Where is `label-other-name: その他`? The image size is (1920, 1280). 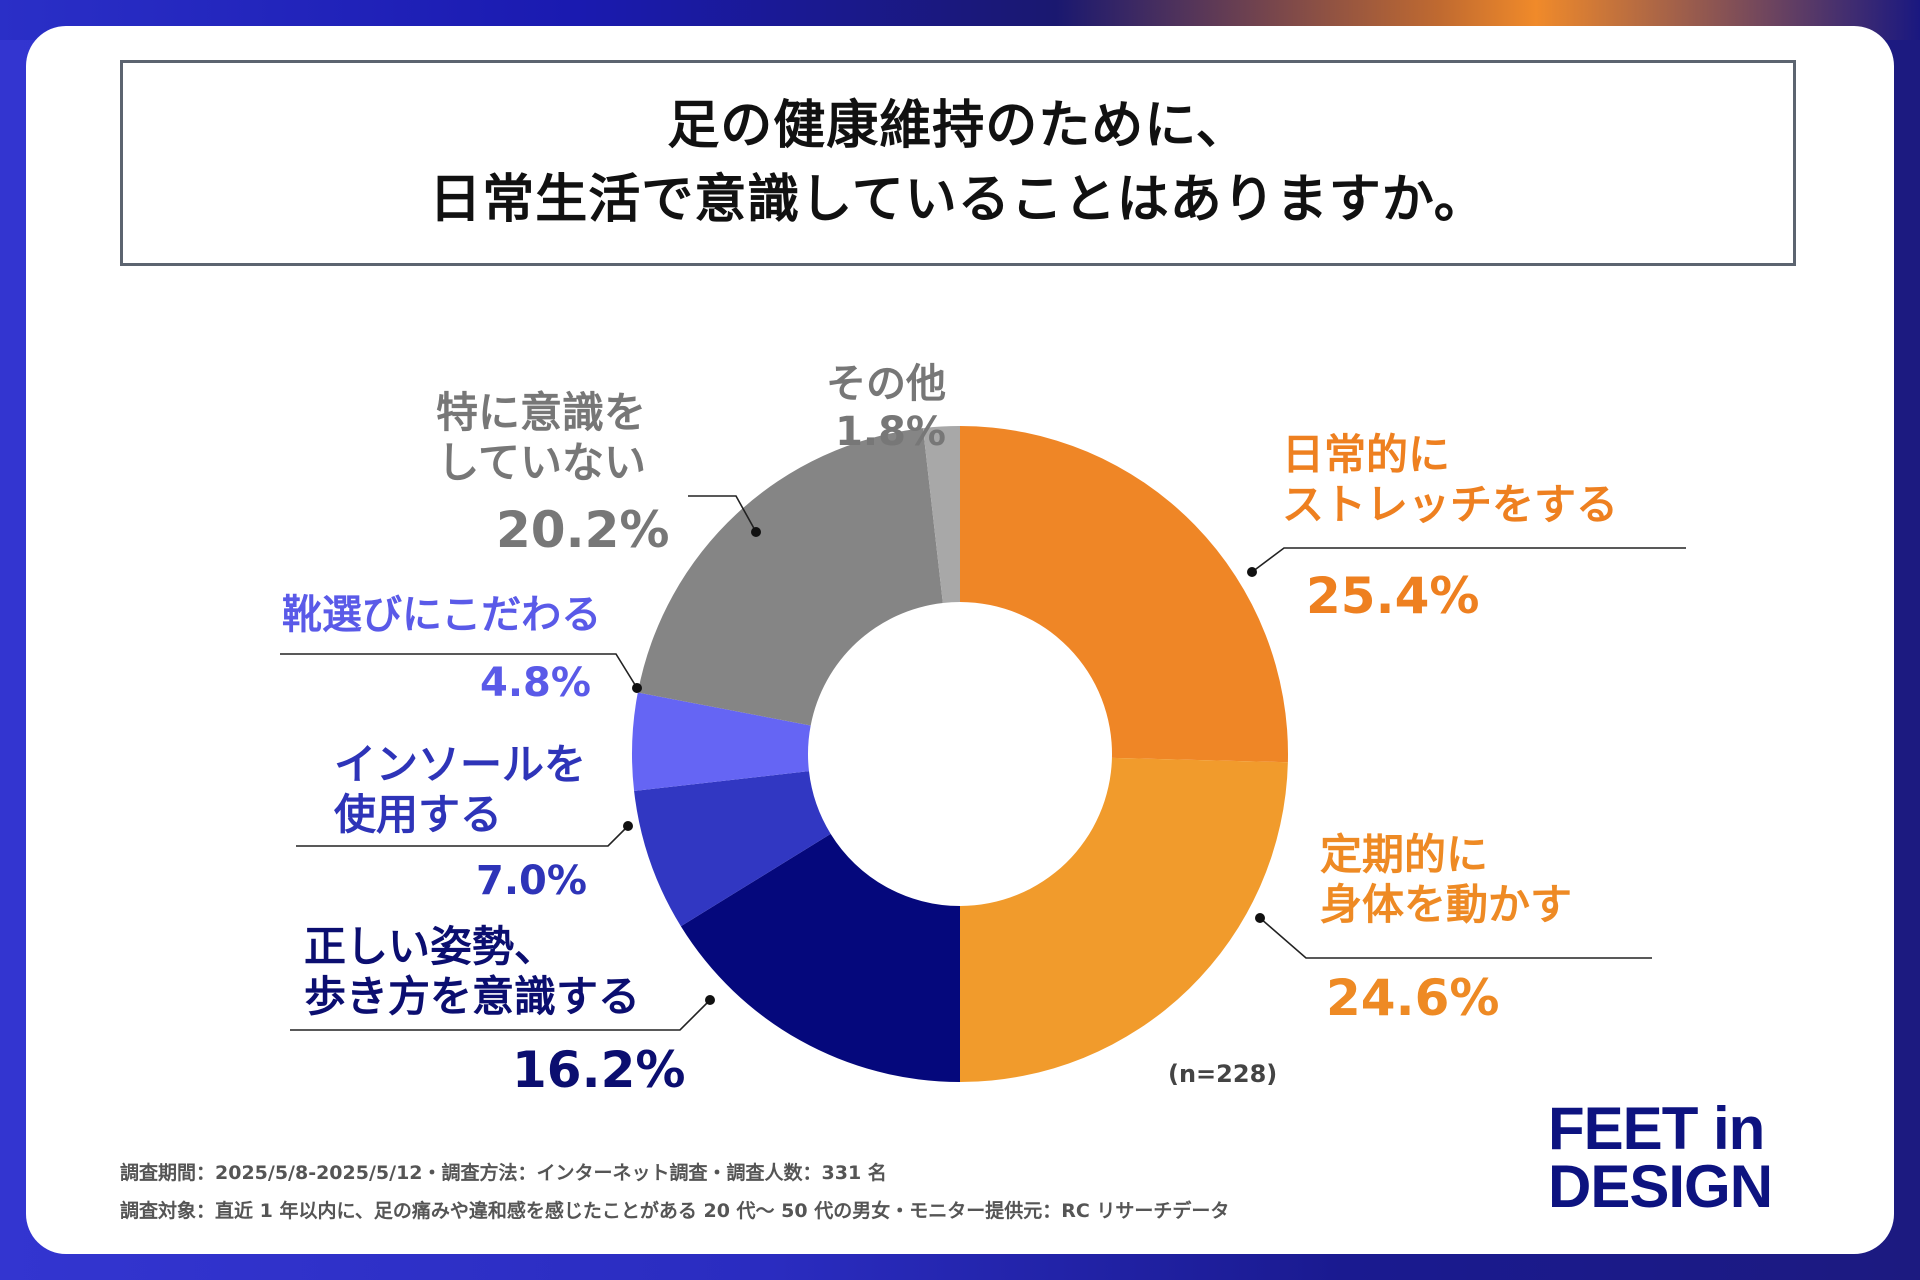 label-other-name: その他 is located at coordinates (886, 384).